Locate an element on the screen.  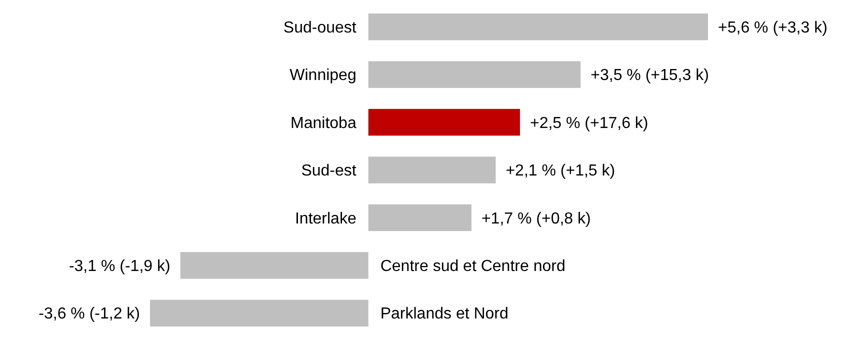
y-tick-label: Sud-est is located at coordinates (329, 171).